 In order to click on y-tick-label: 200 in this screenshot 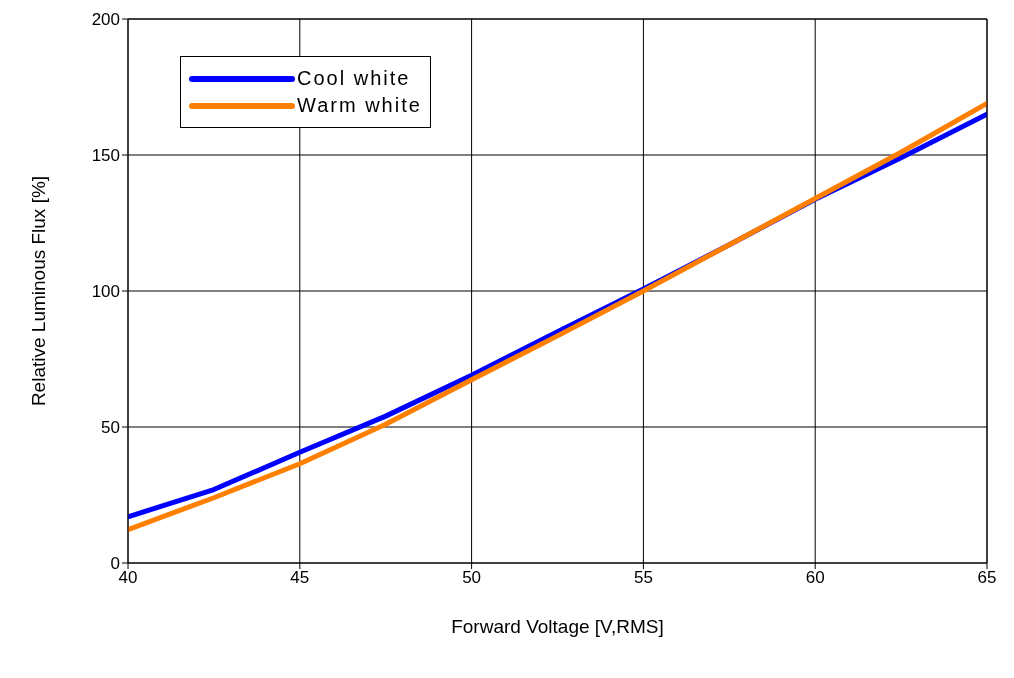, I will do `click(105, 20)`.